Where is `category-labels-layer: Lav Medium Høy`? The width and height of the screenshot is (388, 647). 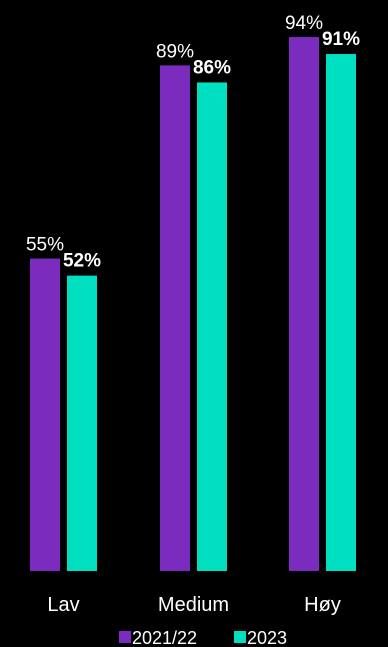 category-labels-layer: Lav Medium Høy is located at coordinates (193, 605).